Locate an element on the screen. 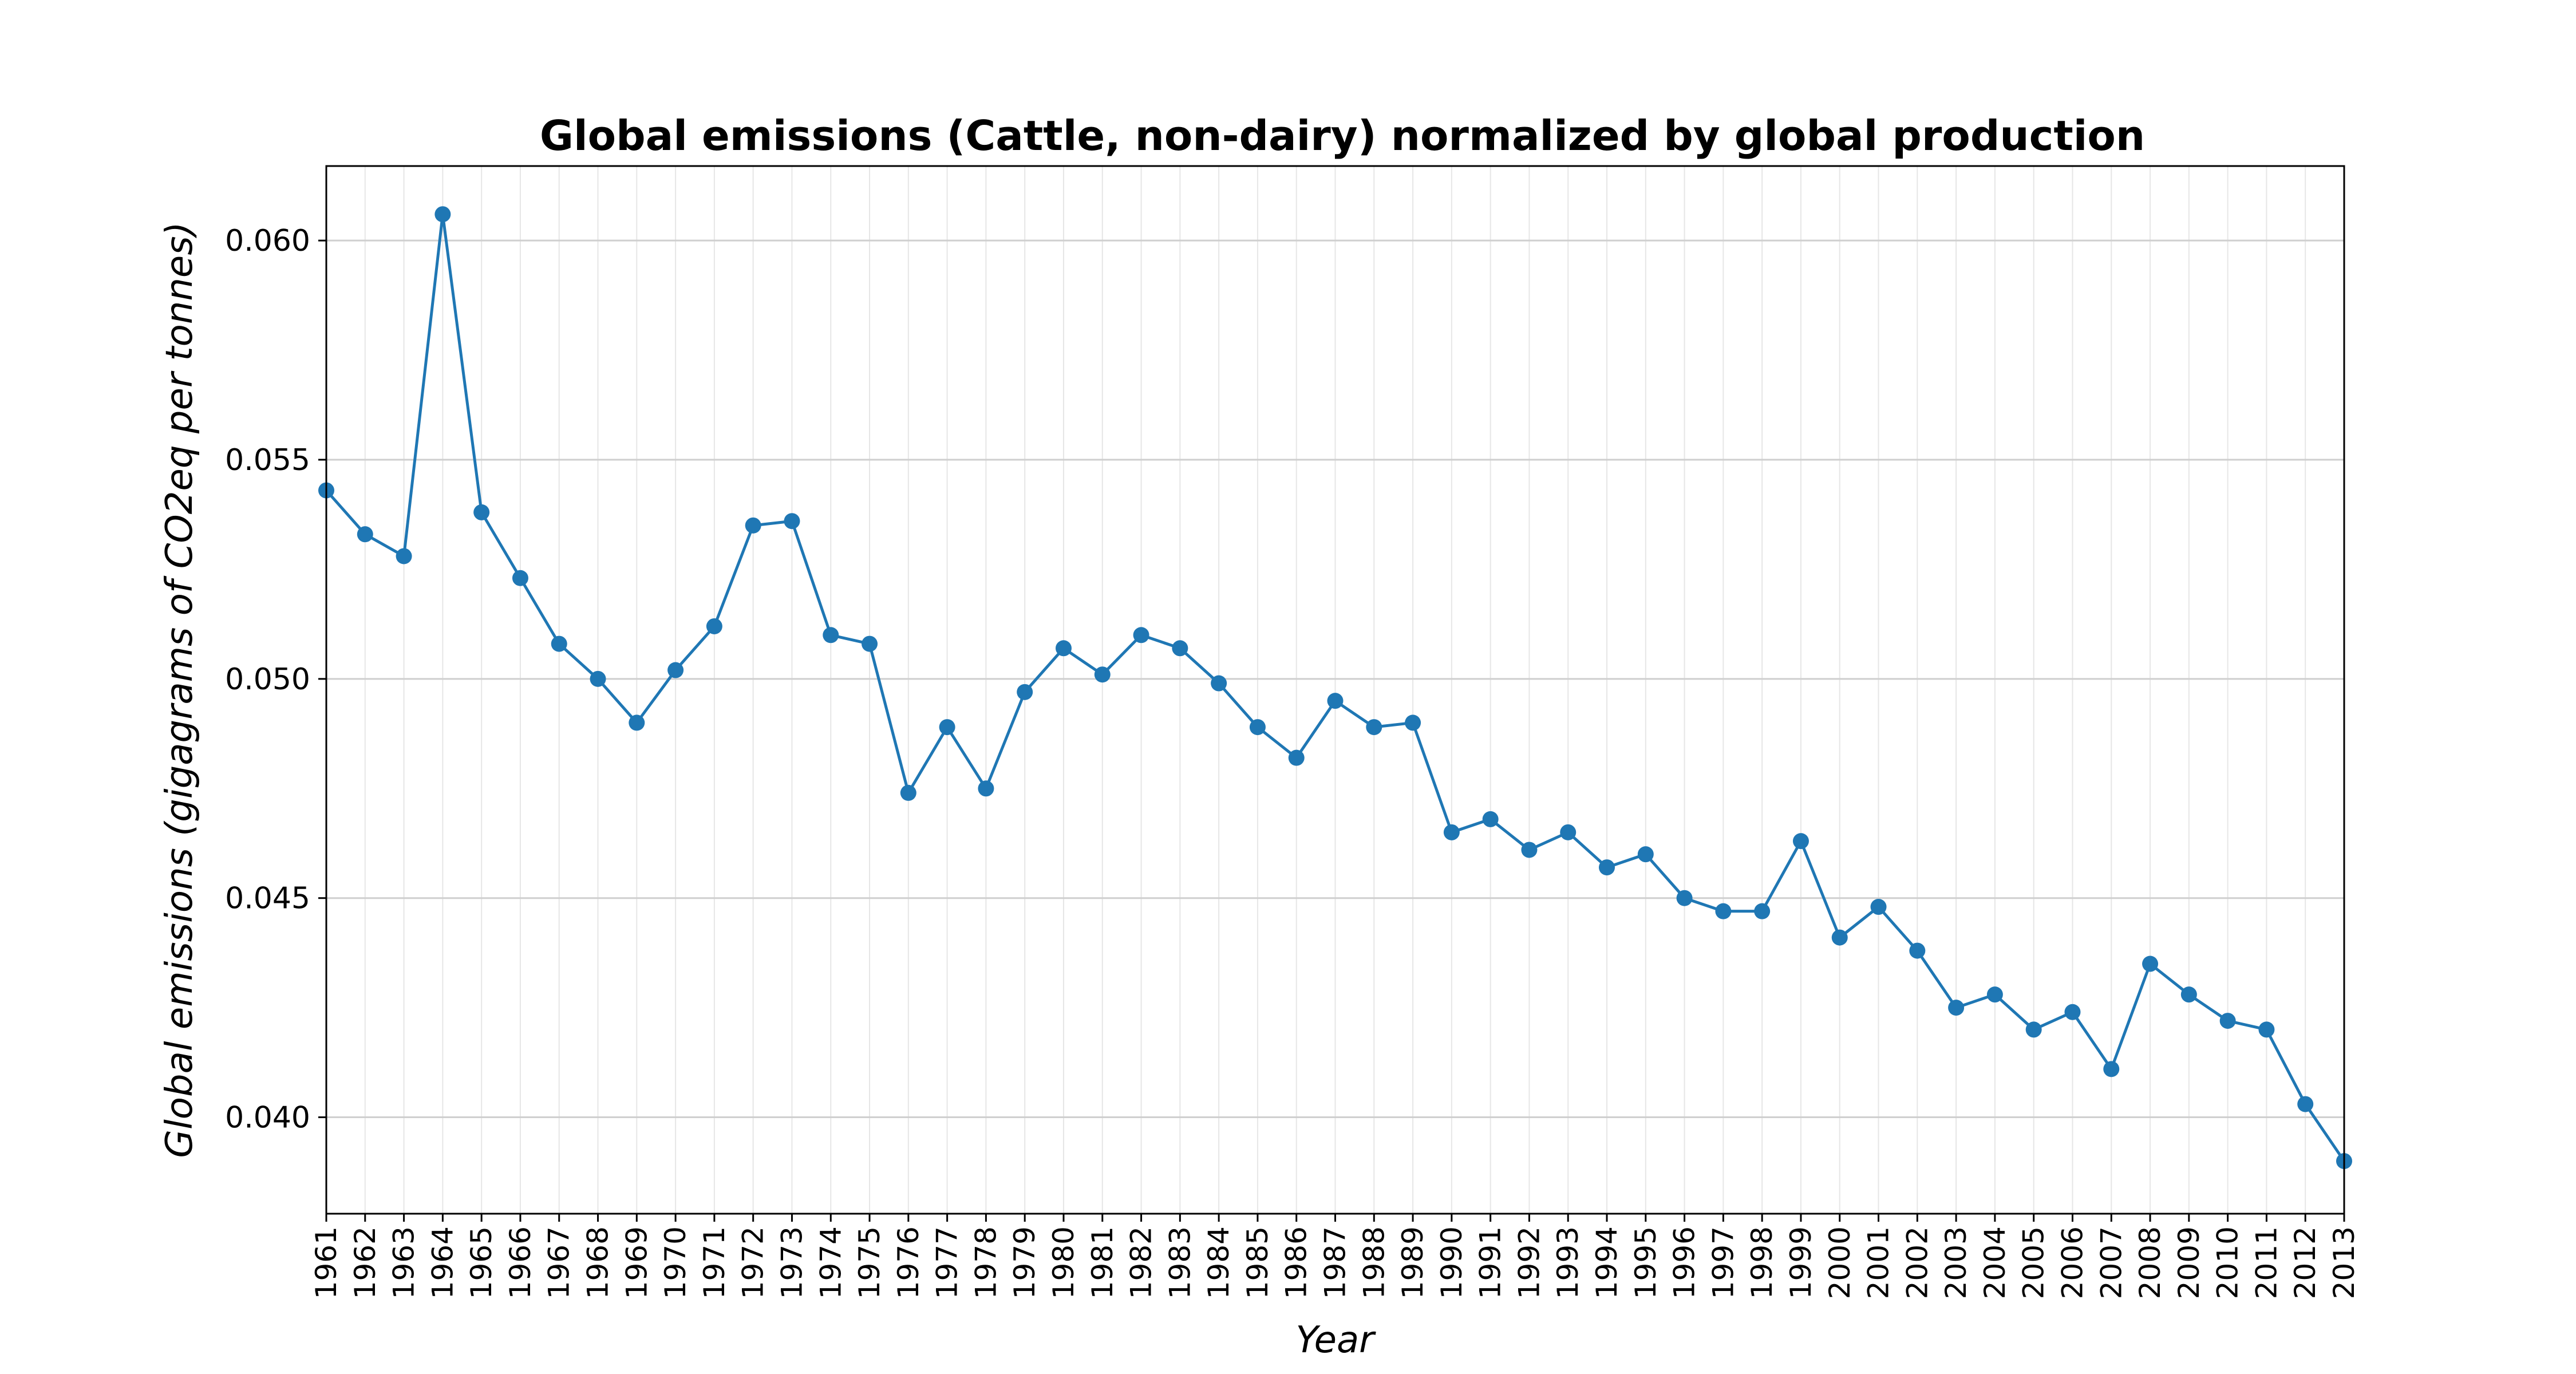 This screenshot has height=1374, width=2576. x-tick-label: 2008 is located at coordinates (2150, 1262).